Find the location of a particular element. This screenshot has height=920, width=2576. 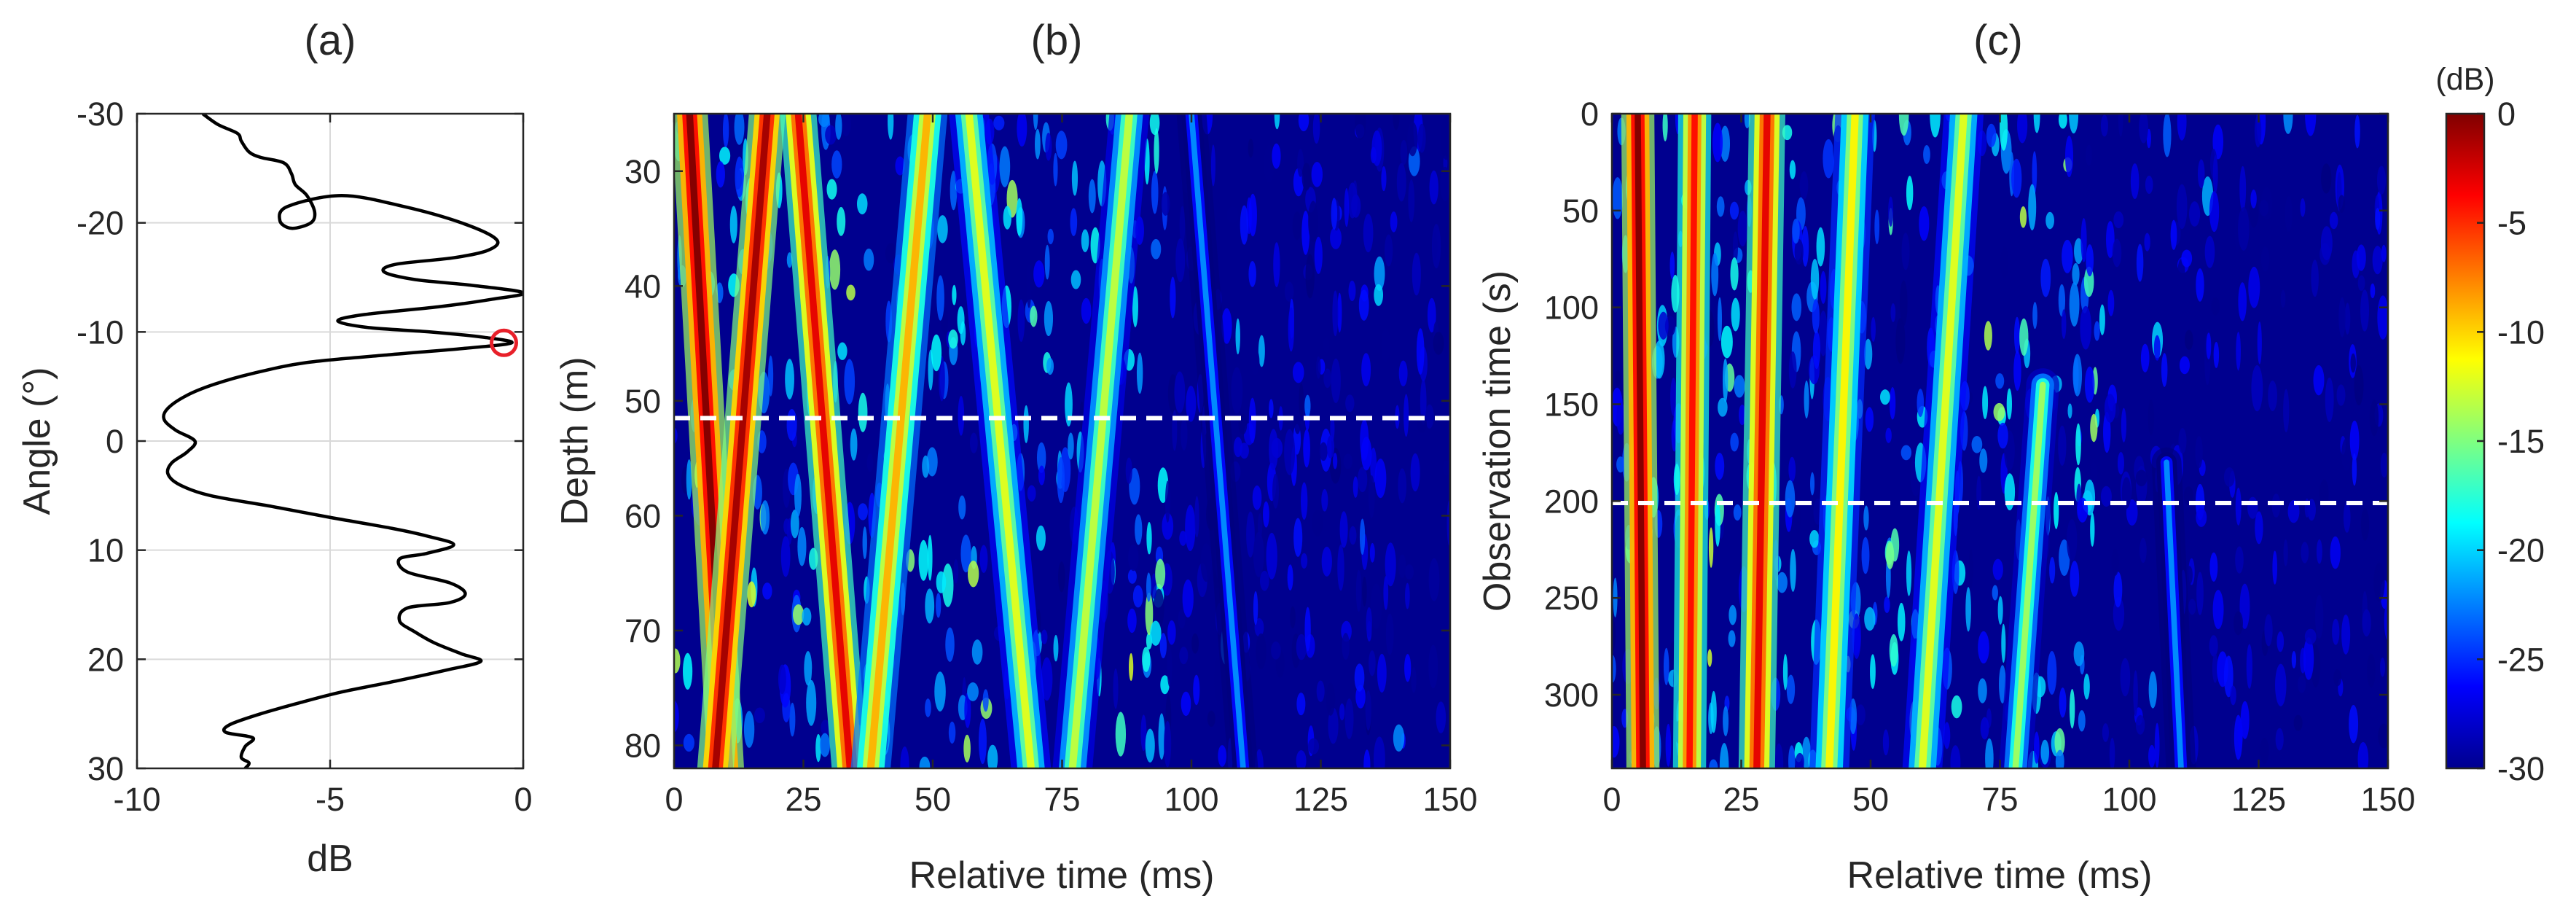

y-tick-label: -10 is located at coordinates (100, 332).